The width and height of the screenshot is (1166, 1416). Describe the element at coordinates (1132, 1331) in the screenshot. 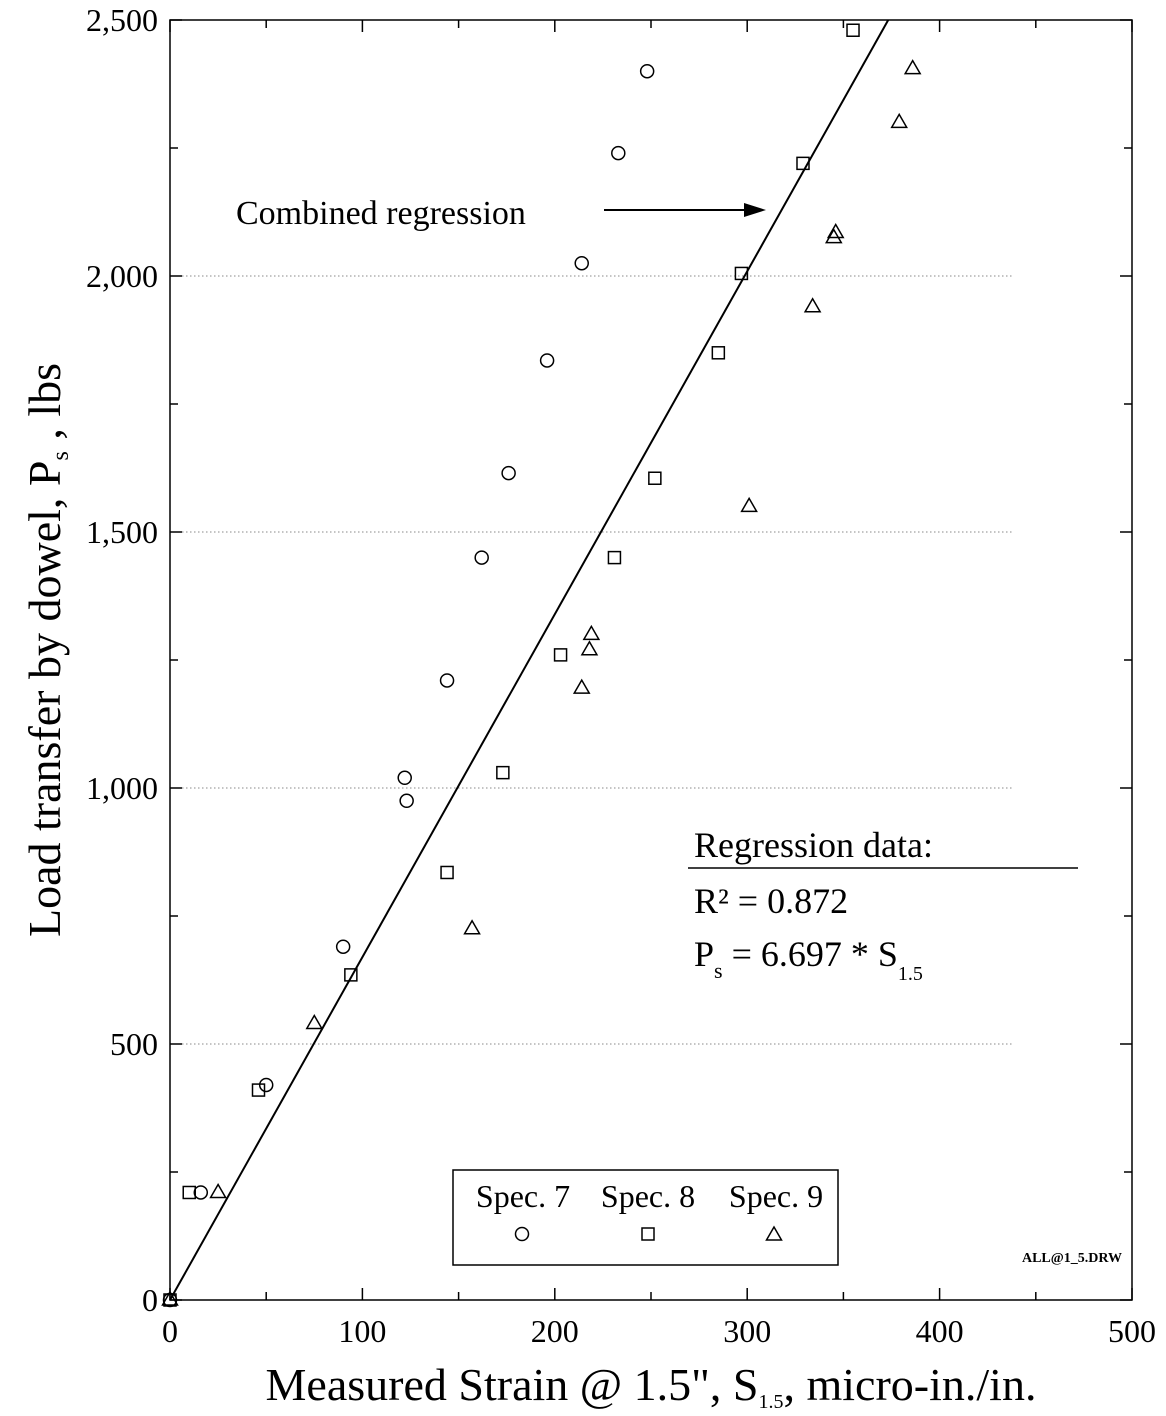

I see `x-tick-label: 500` at that location.